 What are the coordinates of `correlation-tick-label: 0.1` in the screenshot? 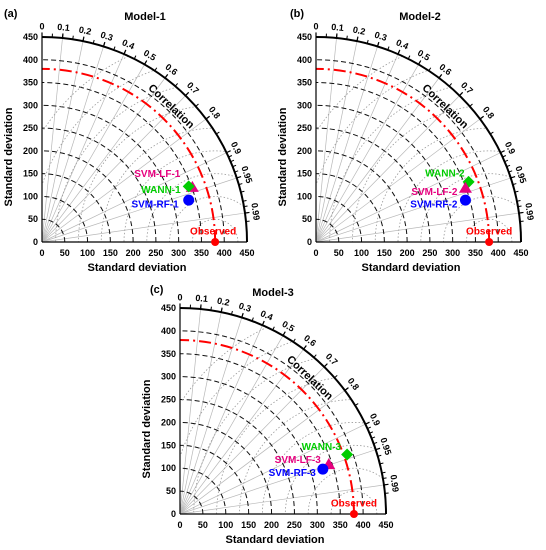 It's located at (63, 27).